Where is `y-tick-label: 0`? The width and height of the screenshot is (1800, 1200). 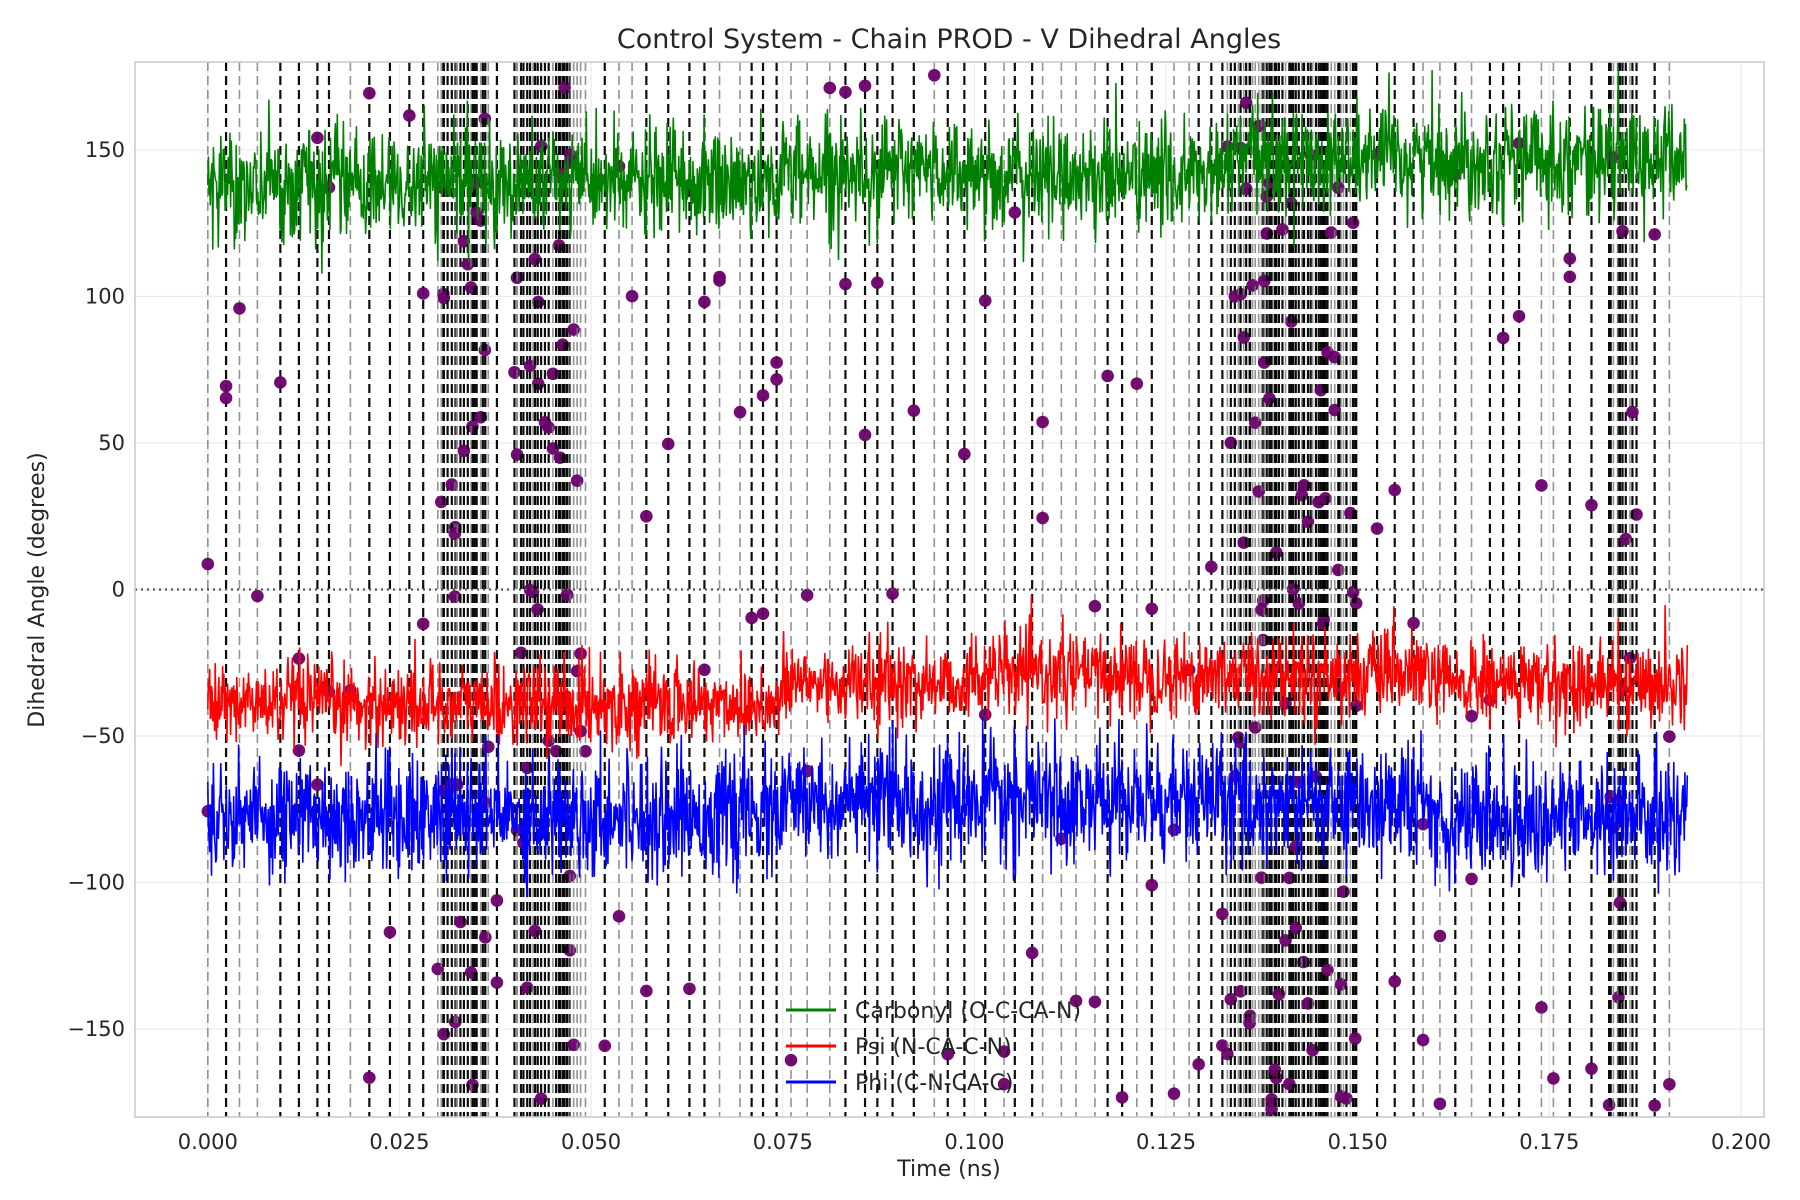 y-tick-label: 0 is located at coordinates (118, 590).